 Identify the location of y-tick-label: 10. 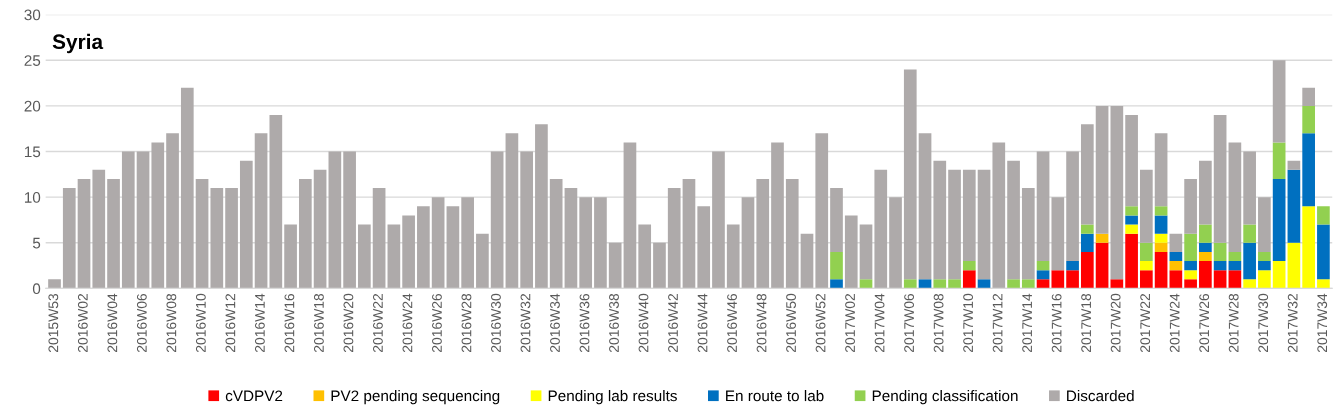
(32, 197).